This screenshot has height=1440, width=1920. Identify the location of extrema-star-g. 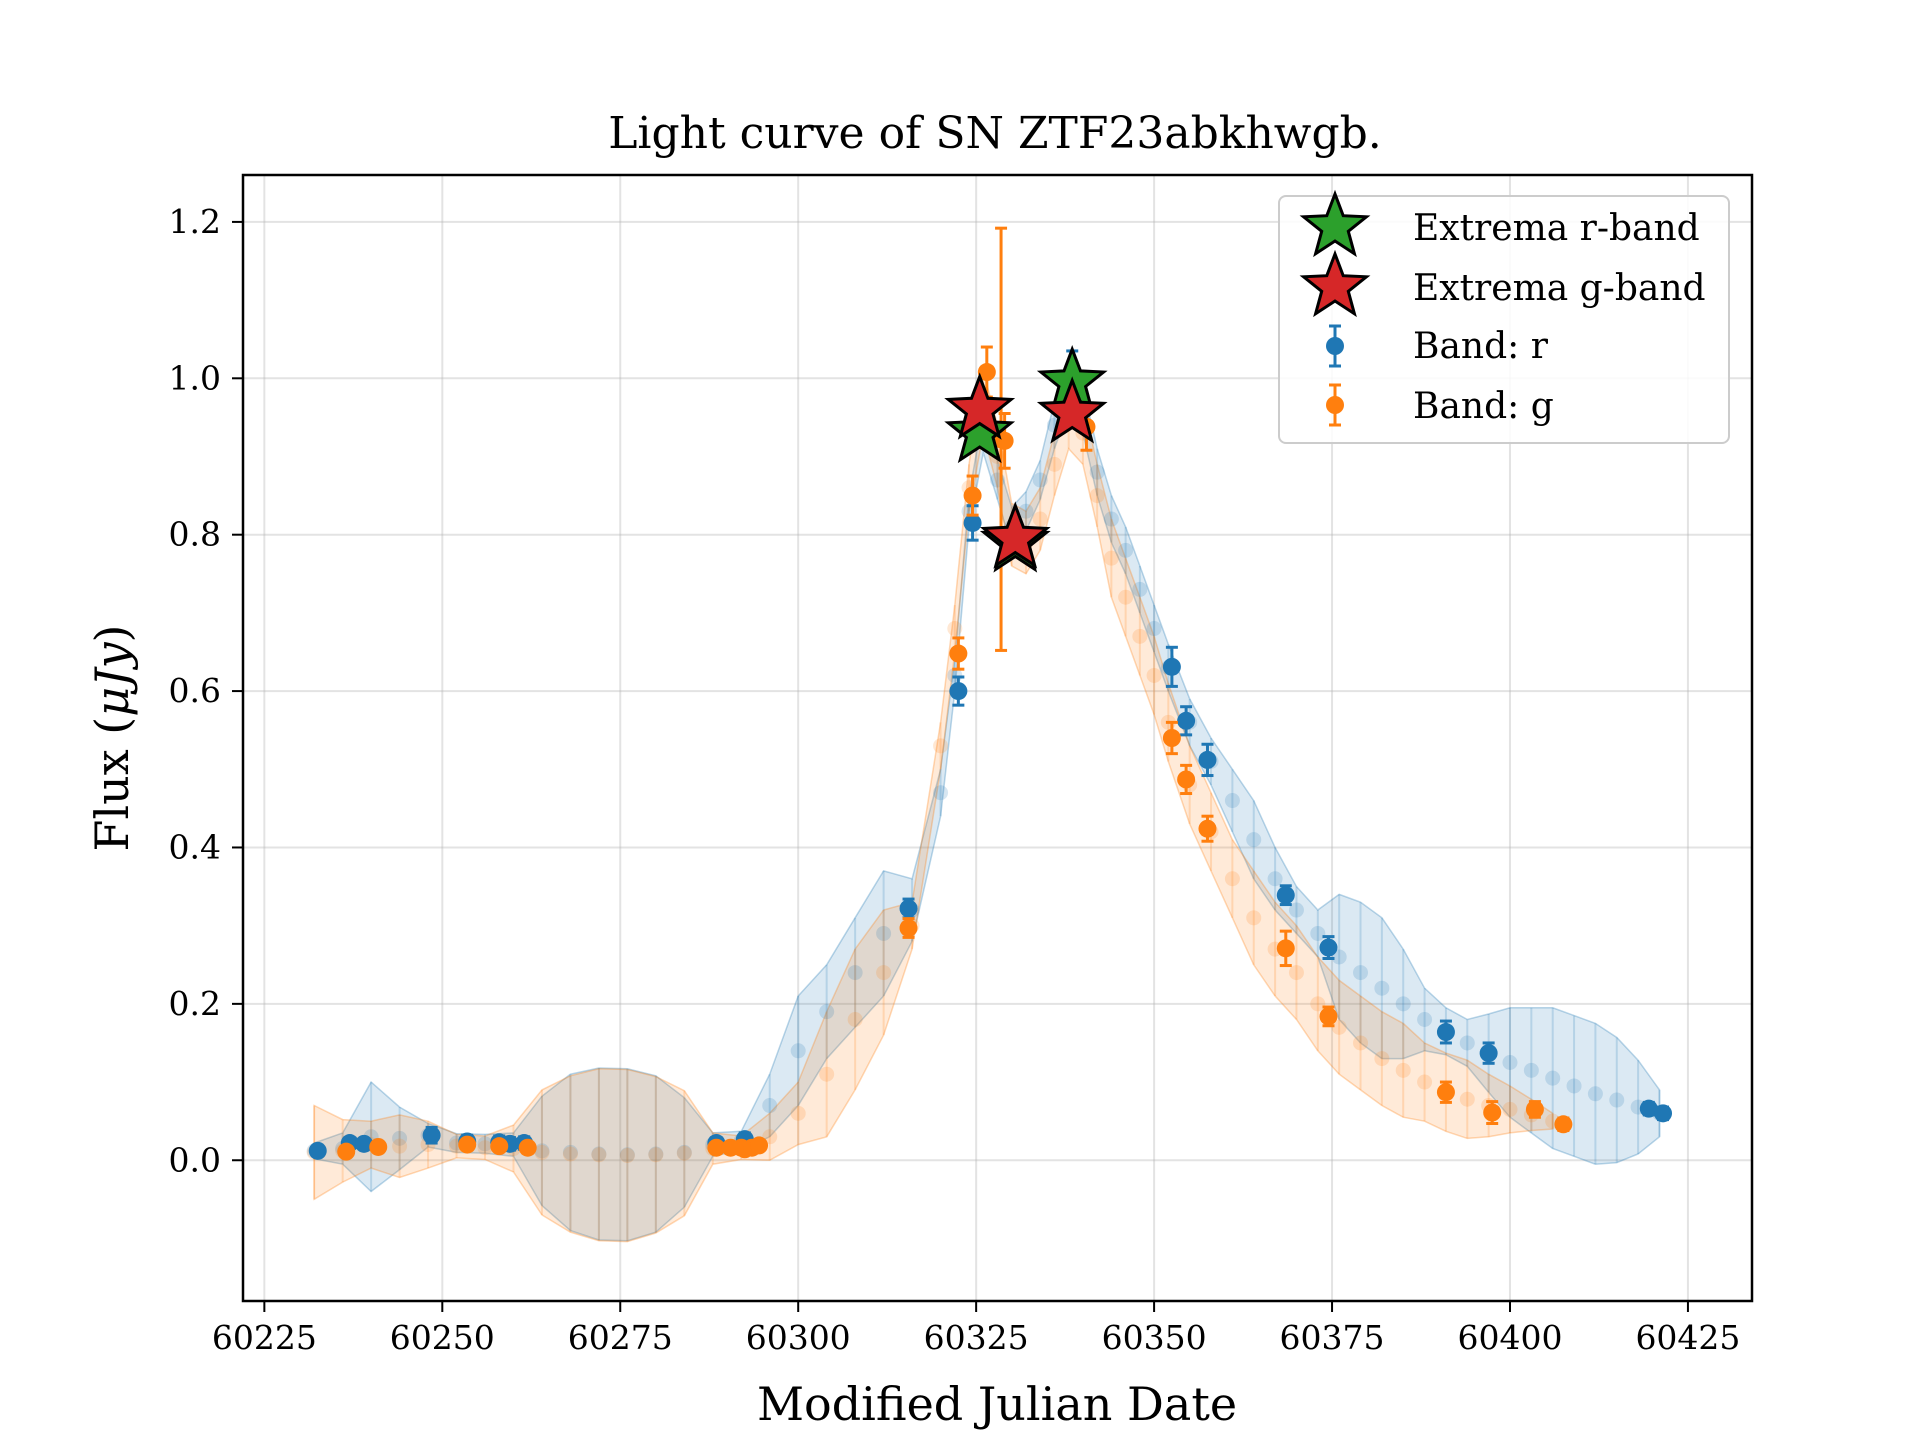
(980, 406).